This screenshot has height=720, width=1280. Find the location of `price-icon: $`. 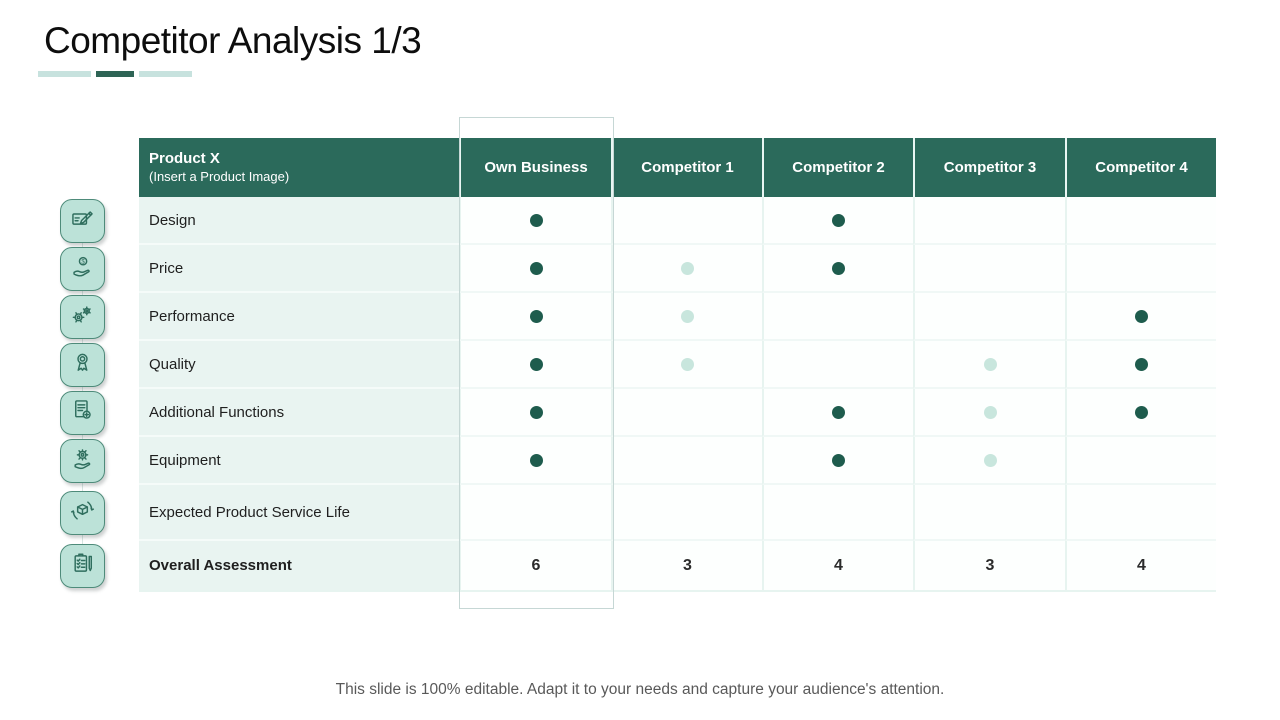

price-icon: $ is located at coordinates (82, 269).